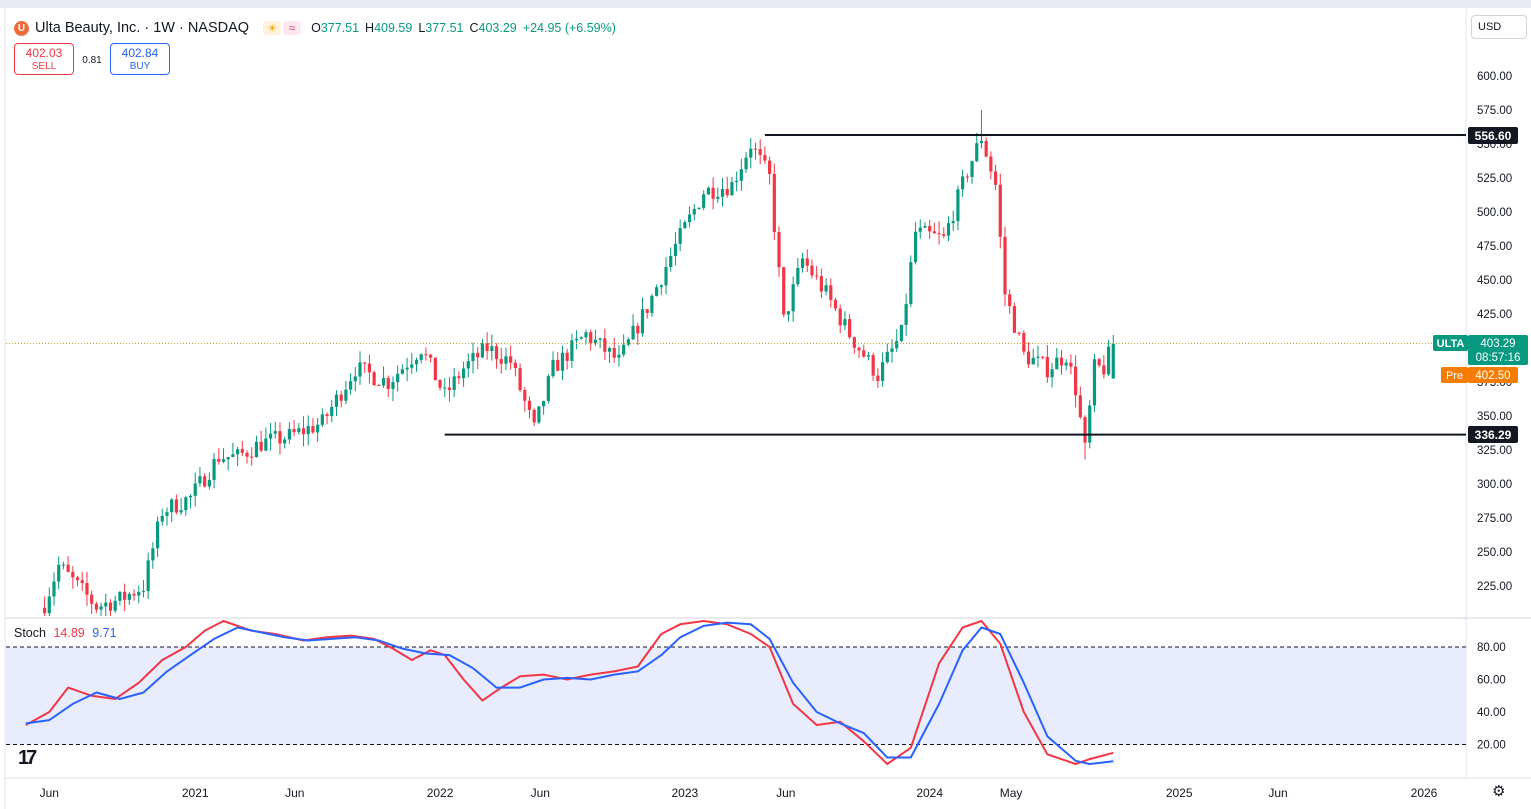 The height and width of the screenshot is (809, 1531). Describe the element at coordinates (1491, 713) in the screenshot. I see `stoch-tick-label: 40.00` at that location.